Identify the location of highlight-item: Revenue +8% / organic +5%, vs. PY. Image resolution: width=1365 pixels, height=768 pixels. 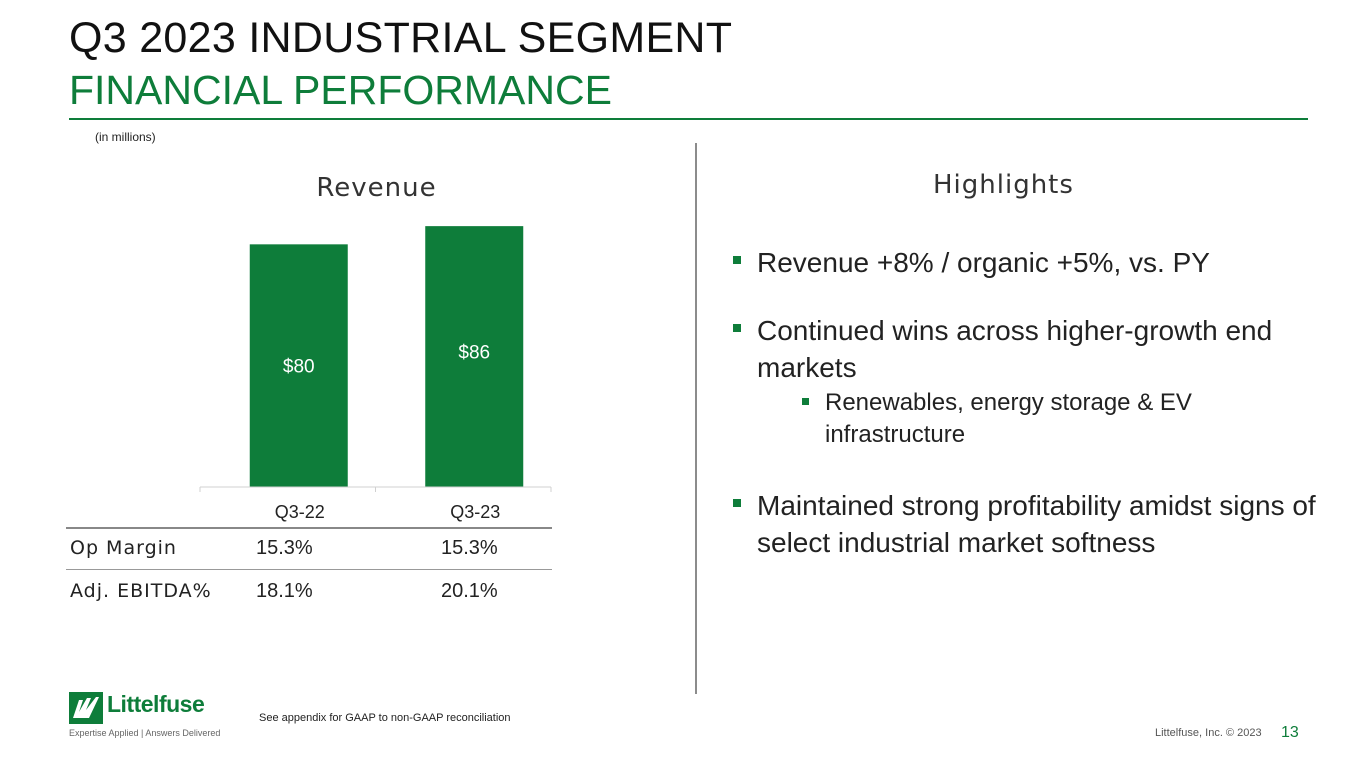
(1030, 262).